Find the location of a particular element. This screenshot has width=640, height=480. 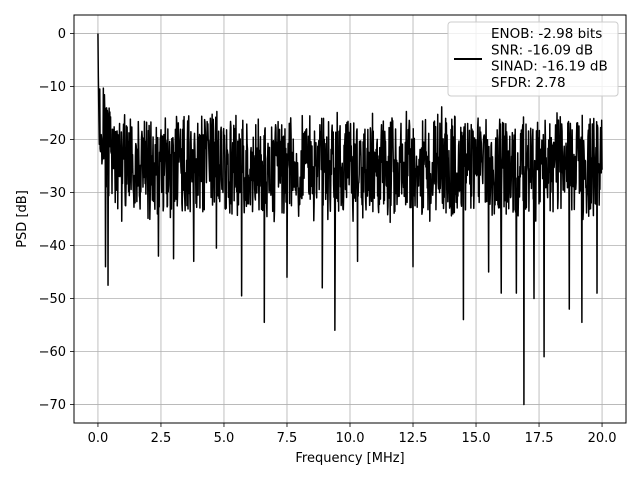

y-axis-label: PSD [dB] is located at coordinates (22, 219).